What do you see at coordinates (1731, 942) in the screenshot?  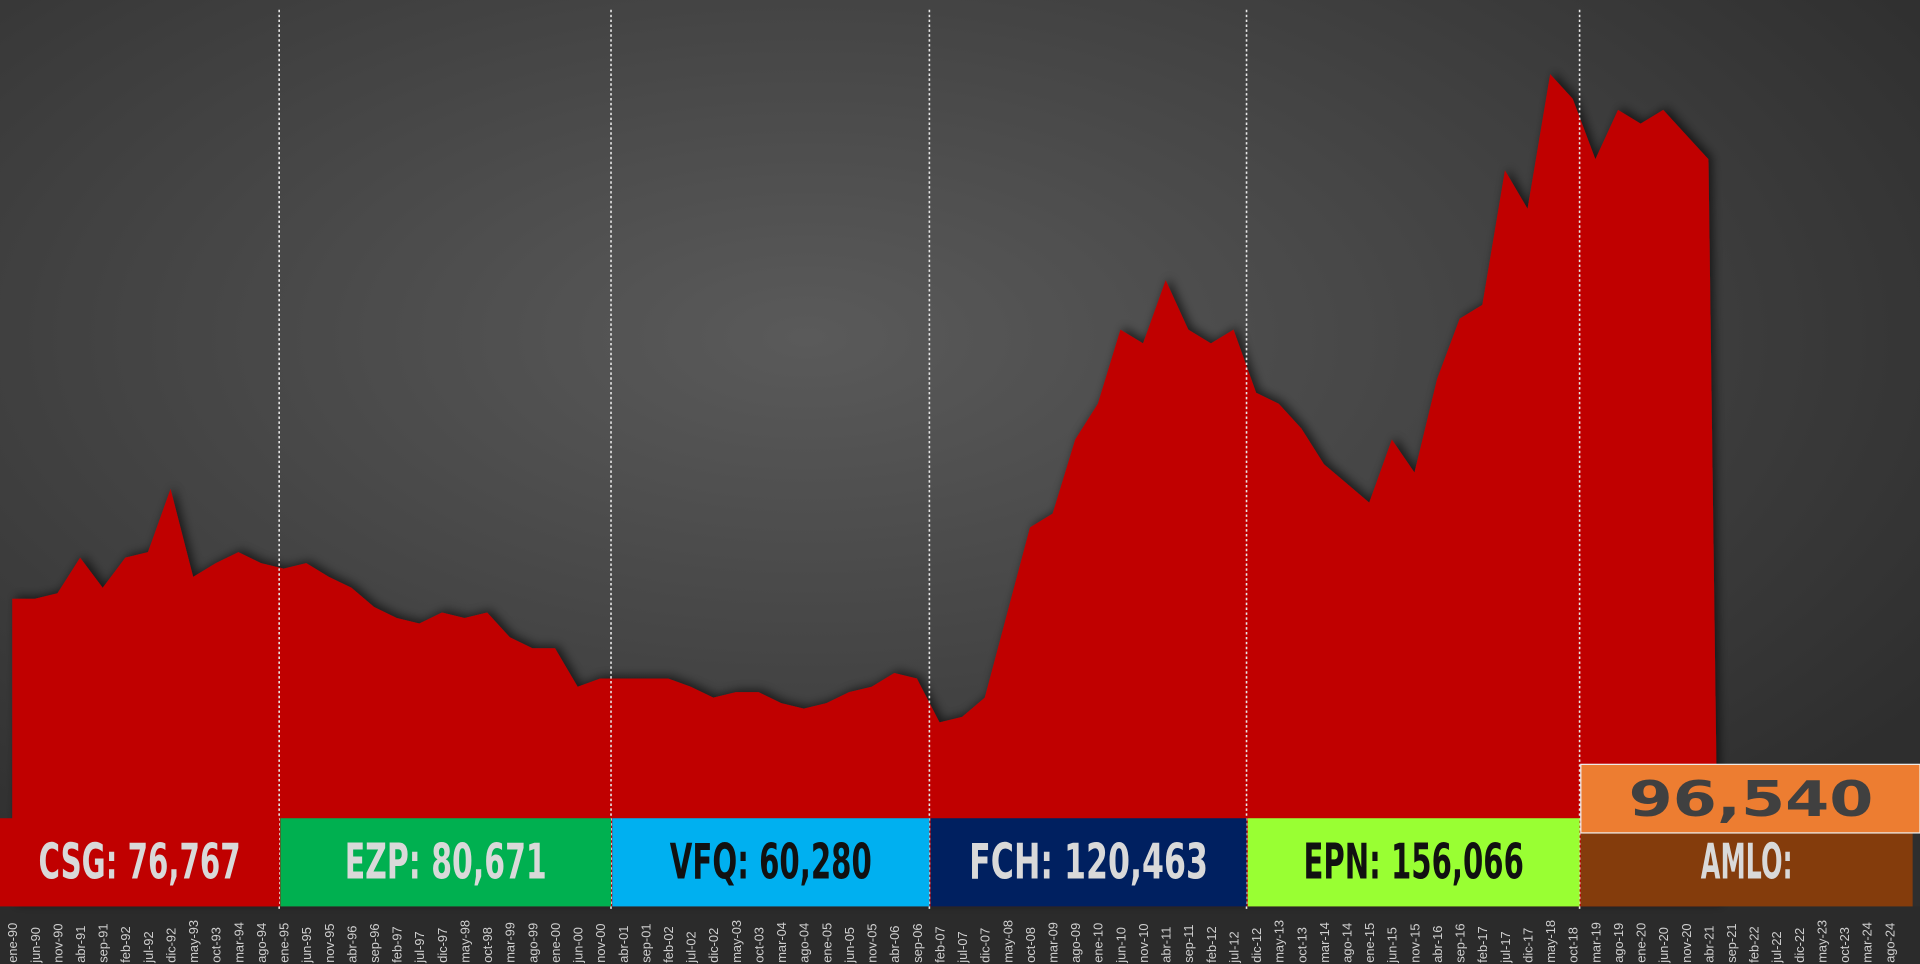 I see `x-tick-label: sep-21` at bounding box center [1731, 942].